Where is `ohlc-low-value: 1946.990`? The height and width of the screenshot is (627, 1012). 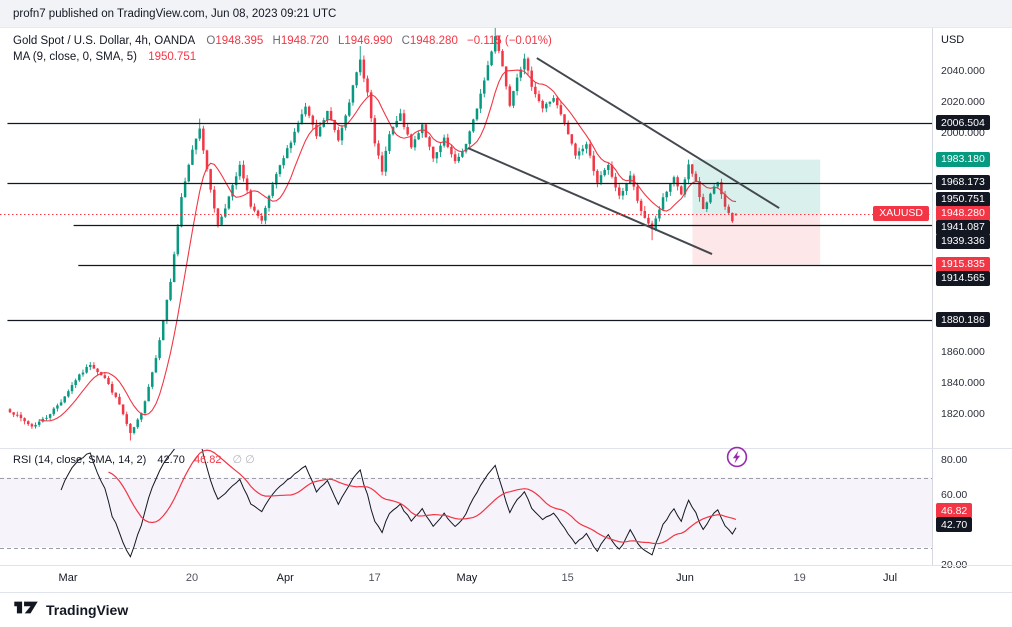 ohlc-low-value: 1946.990 is located at coordinates (368, 41).